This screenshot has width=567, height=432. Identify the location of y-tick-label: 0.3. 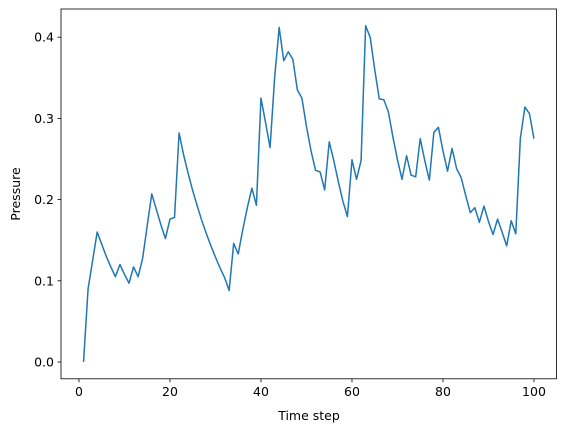
(44, 118).